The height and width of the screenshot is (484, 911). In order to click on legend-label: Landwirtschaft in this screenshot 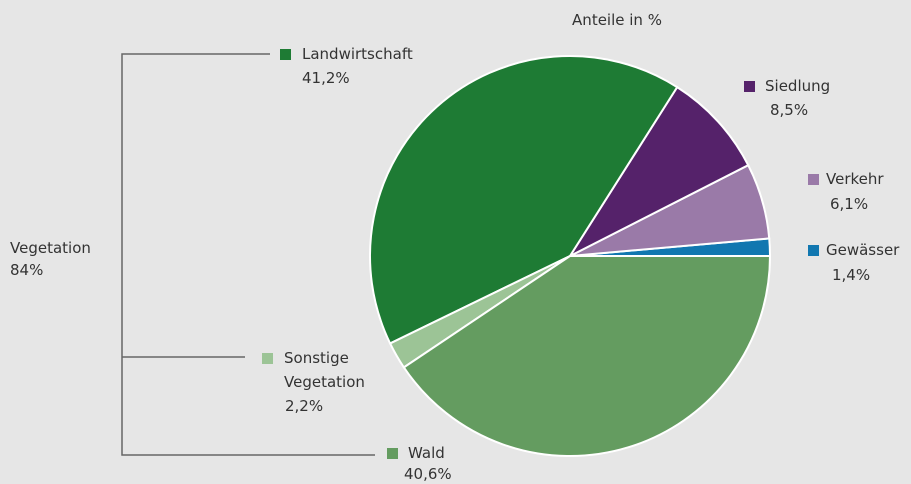, I will do `click(357, 54)`.